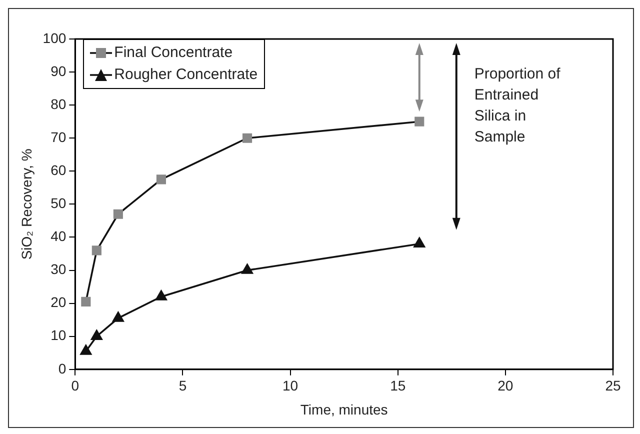  What do you see at coordinates (58, 203) in the screenshot?
I see `y-tick-label: 50` at bounding box center [58, 203].